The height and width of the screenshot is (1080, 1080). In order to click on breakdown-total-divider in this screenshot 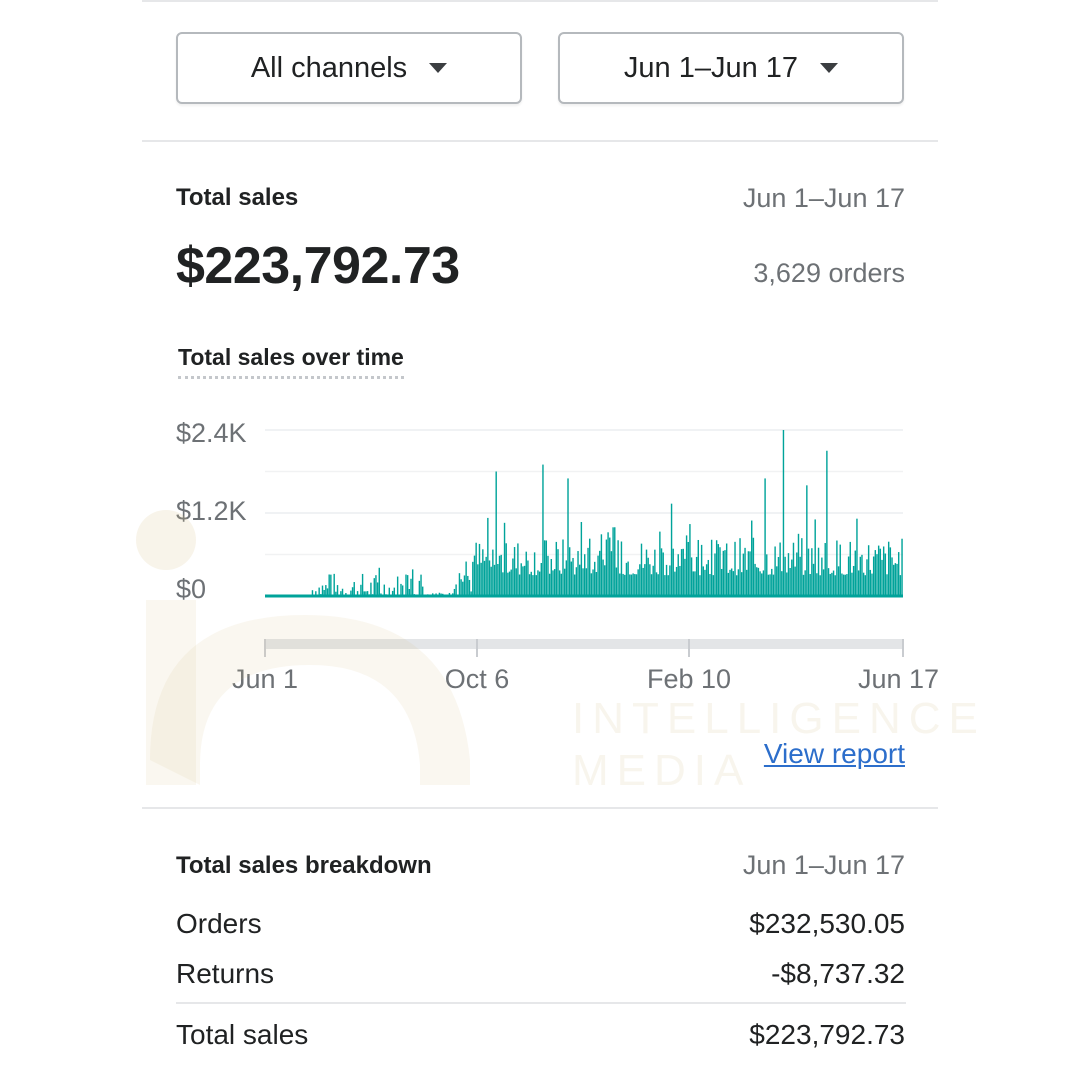, I will do `click(541, 1003)`.